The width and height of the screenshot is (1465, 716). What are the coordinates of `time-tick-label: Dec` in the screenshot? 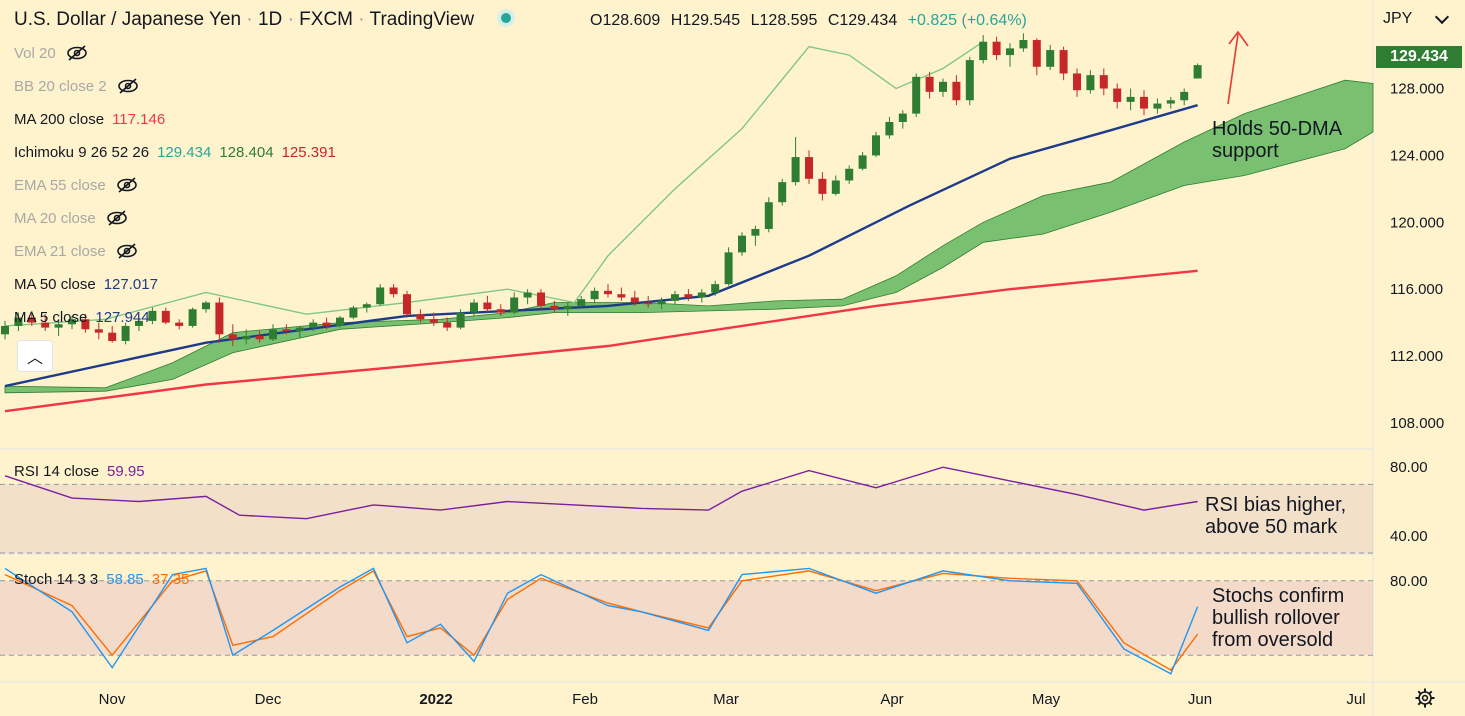 It's located at (268, 699).